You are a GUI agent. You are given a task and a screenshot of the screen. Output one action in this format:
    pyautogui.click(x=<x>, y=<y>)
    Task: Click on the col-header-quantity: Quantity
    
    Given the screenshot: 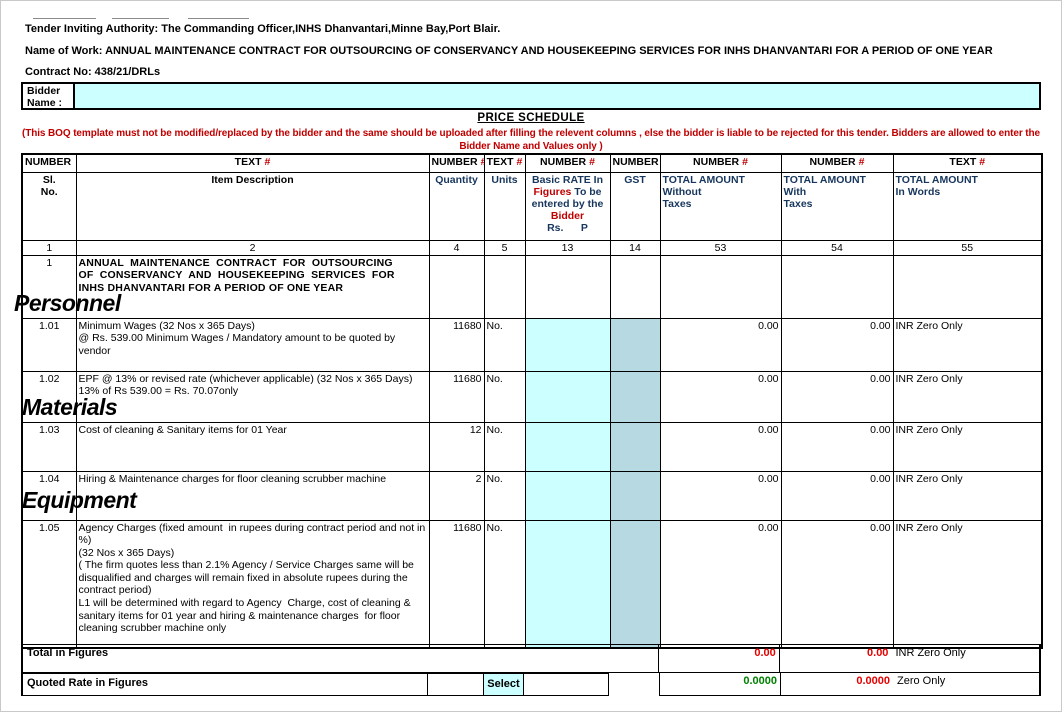 What is the action you would take?
    pyautogui.click(x=456, y=206)
    